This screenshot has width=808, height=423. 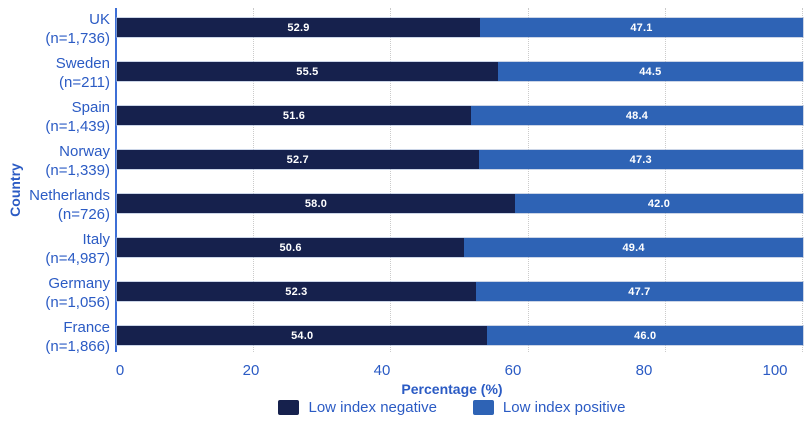 What do you see at coordinates (84, 151) in the screenshot?
I see `category-name: Norway` at bounding box center [84, 151].